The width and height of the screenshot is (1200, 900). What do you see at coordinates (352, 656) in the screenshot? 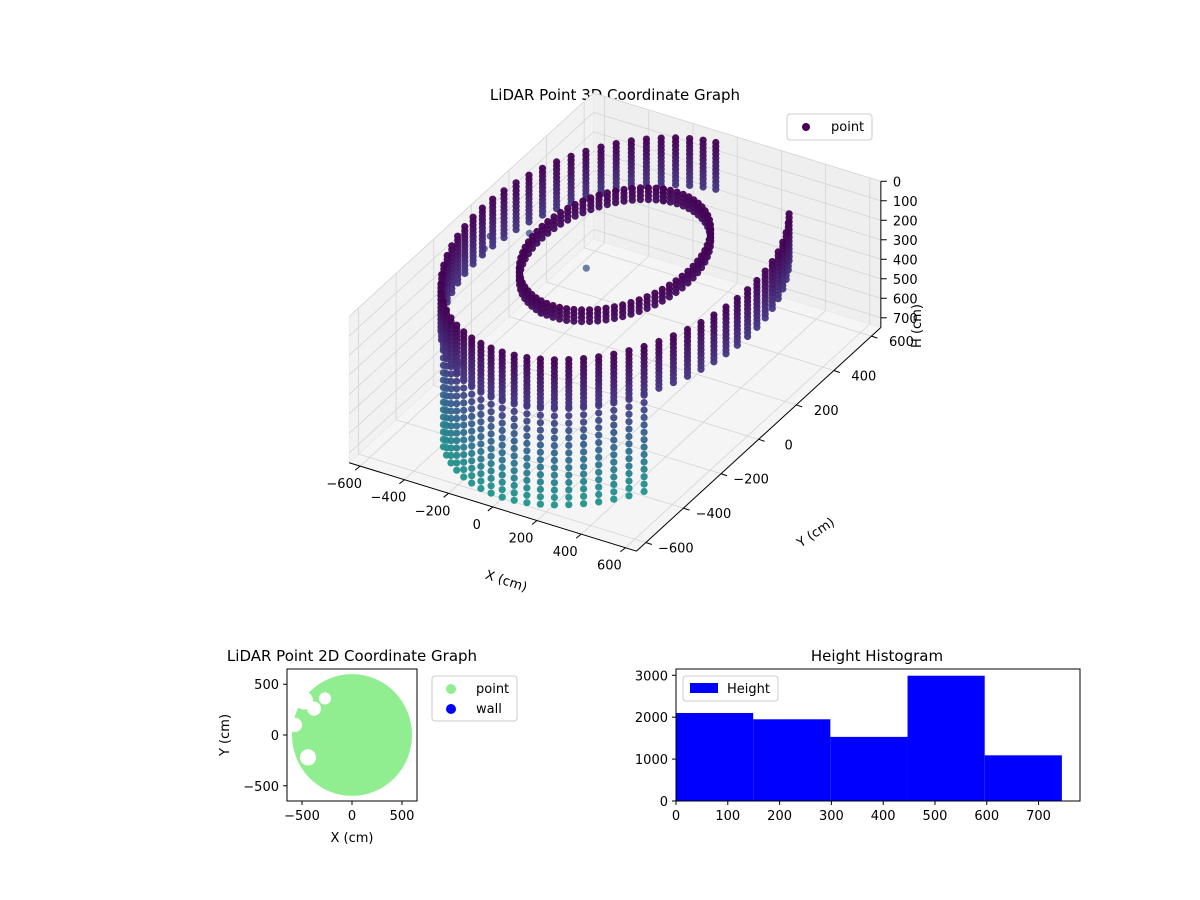
I see `chart-2d-title: LiDAR Point 2D Coordinate Graph` at bounding box center [352, 656].